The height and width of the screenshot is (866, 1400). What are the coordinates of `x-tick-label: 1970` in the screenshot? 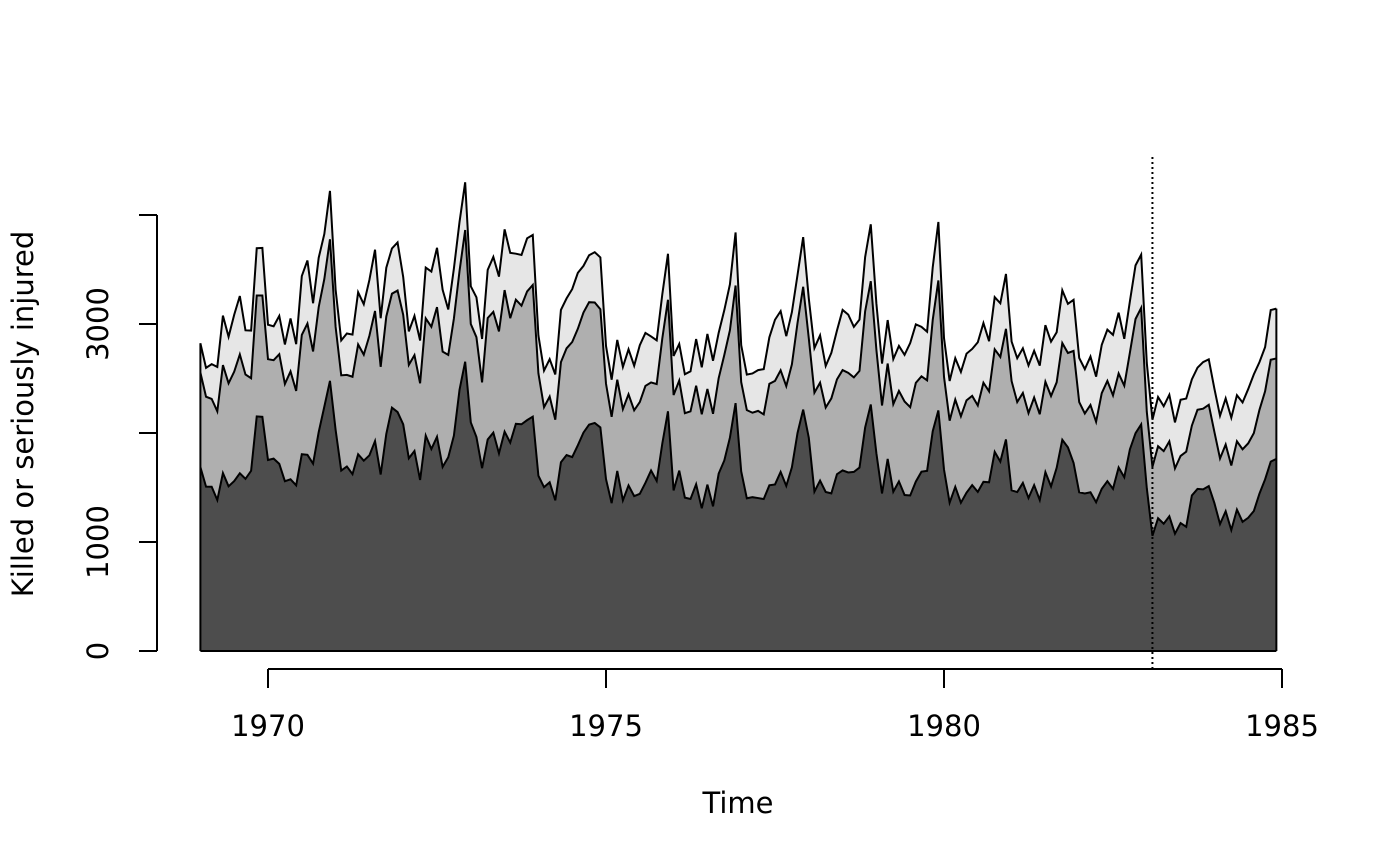 It's located at (268, 726).